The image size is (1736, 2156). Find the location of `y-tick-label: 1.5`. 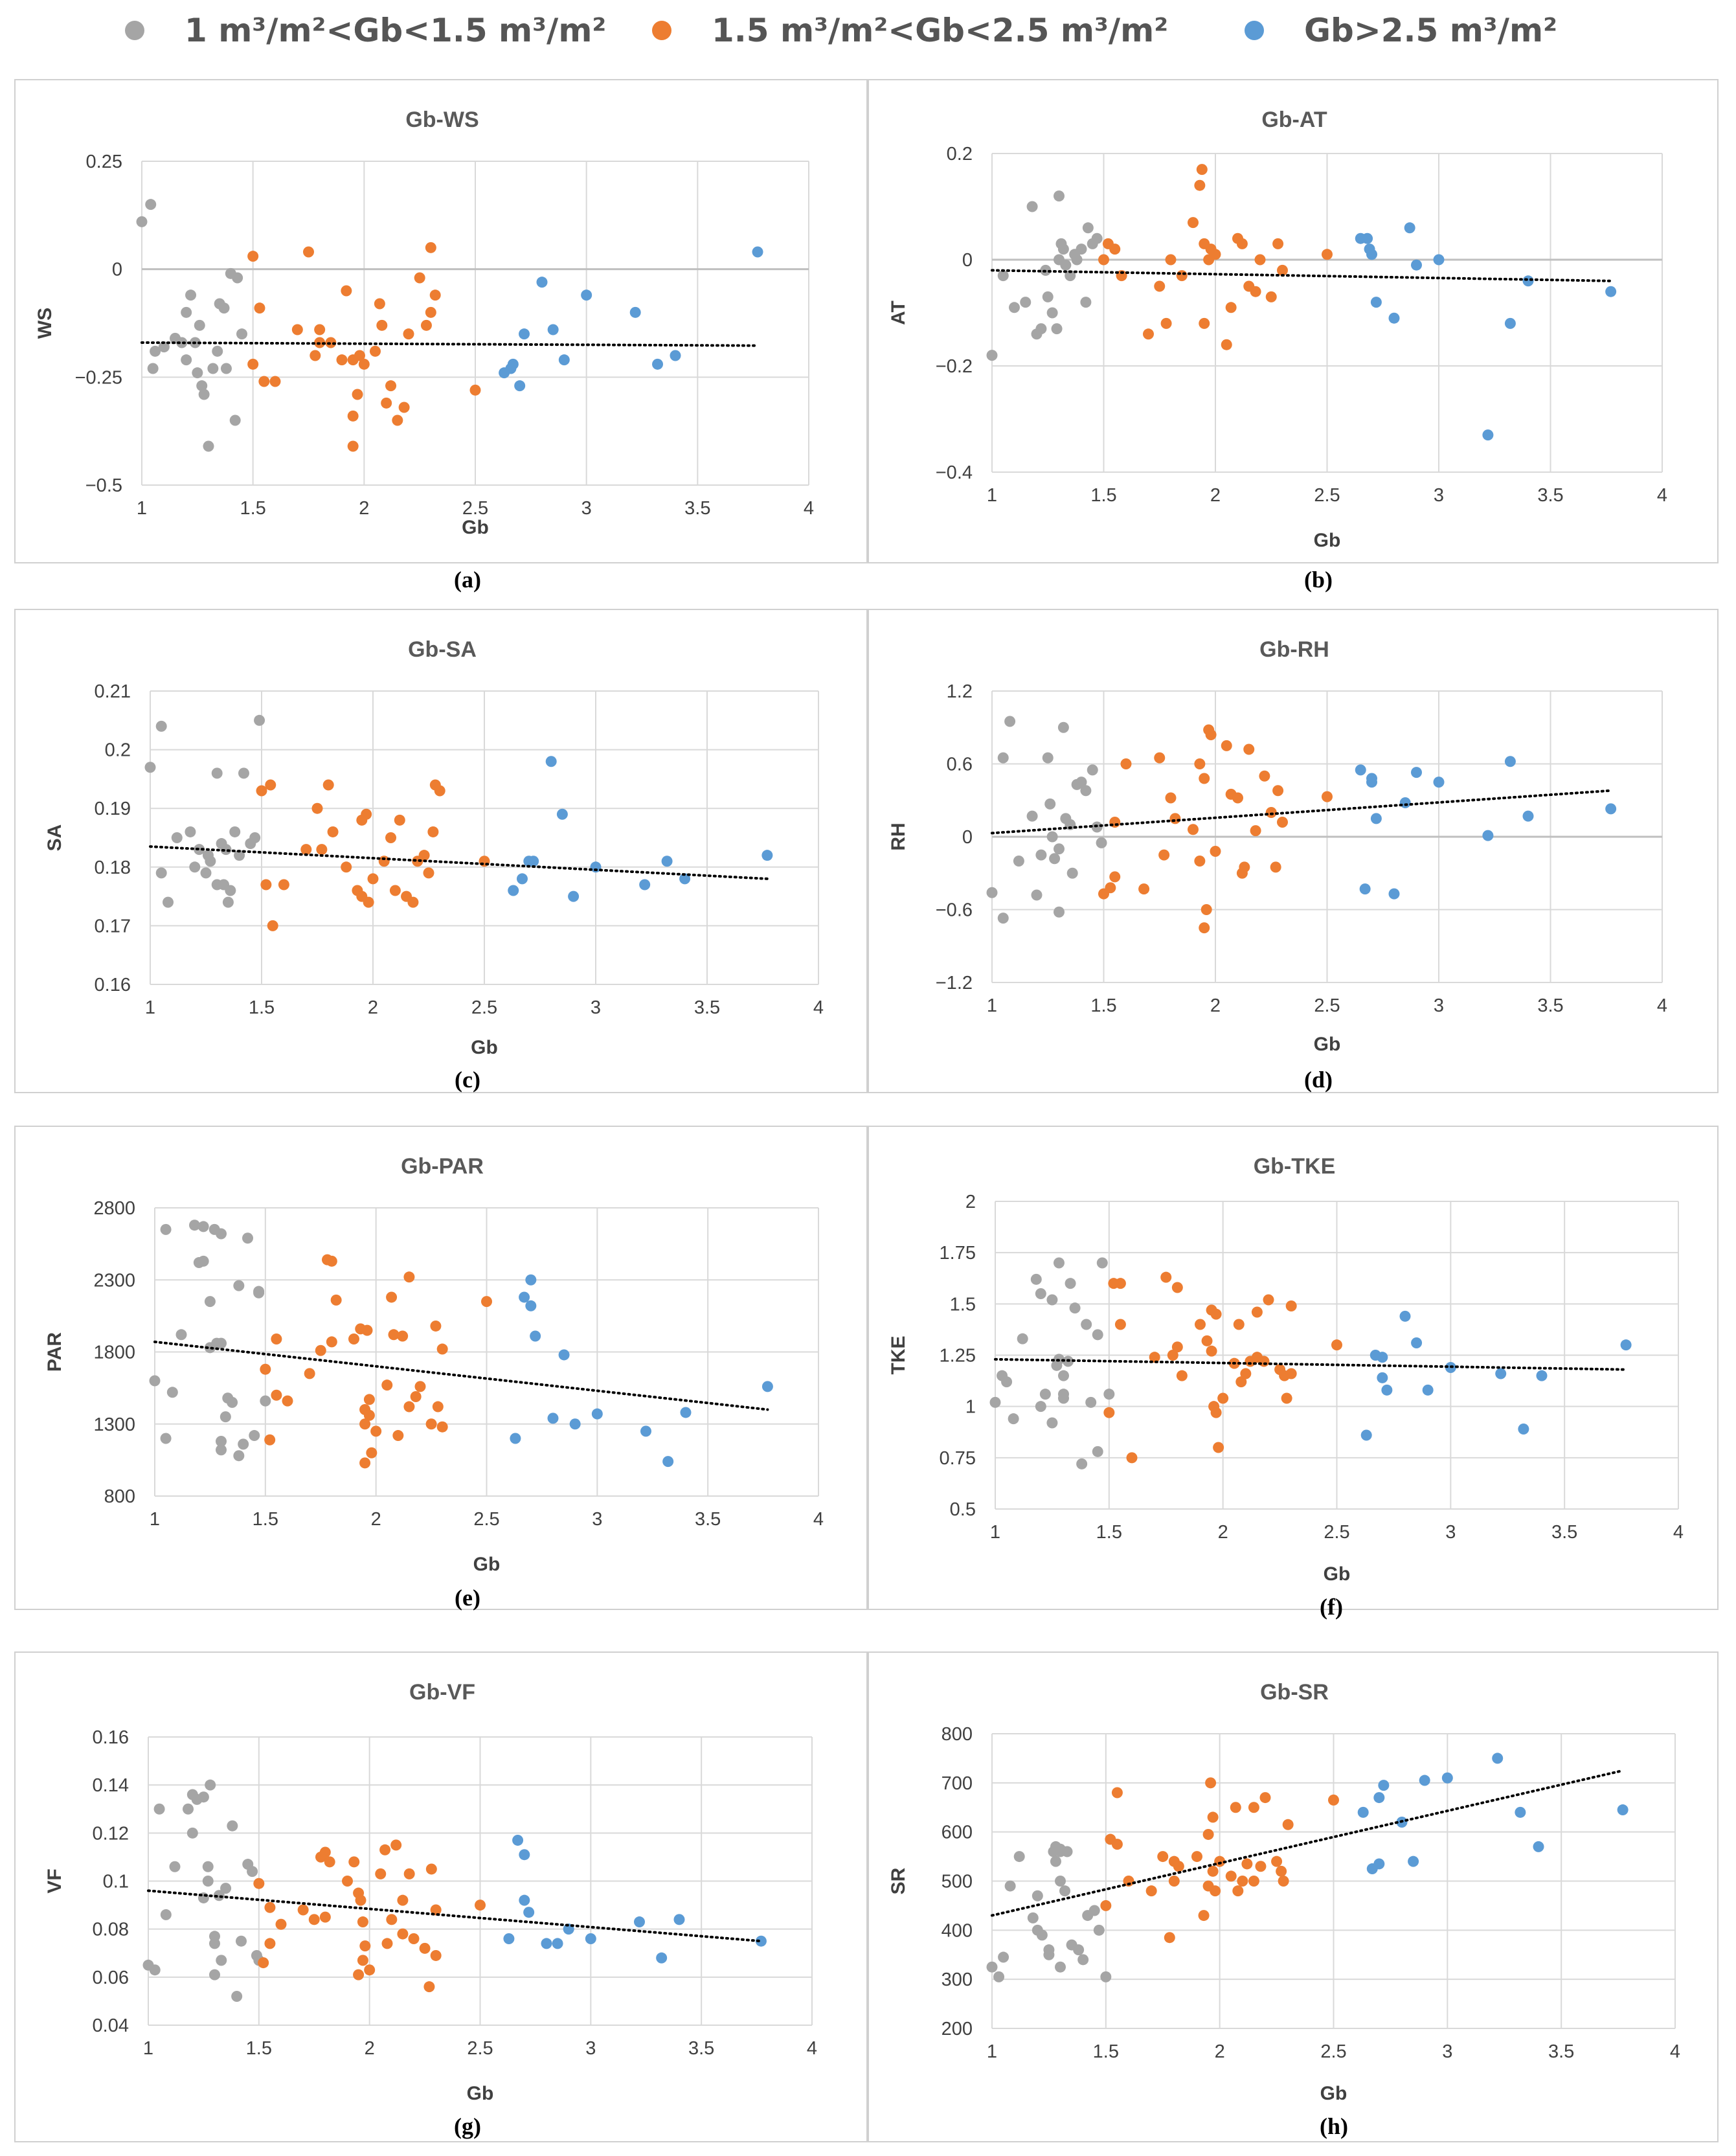

y-tick-label: 1.5 is located at coordinates (963, 1304).